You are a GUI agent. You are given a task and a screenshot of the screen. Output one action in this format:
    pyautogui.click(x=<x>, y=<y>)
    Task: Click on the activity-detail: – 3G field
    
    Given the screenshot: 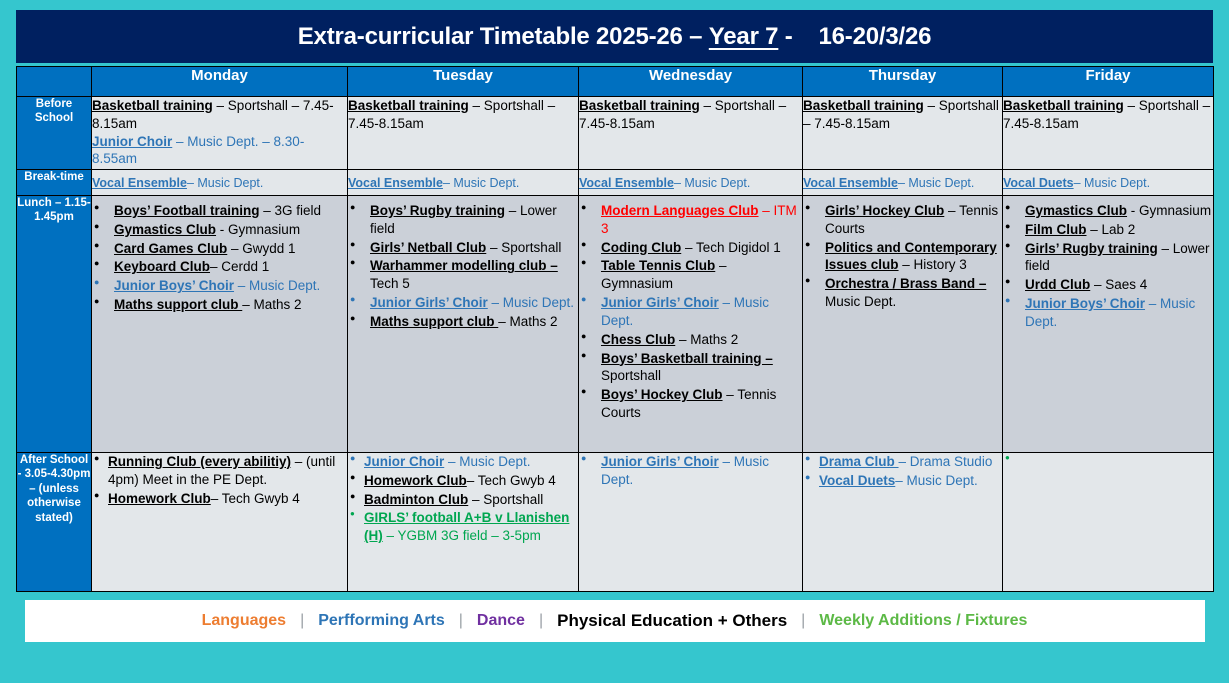 What is the action you would take?
    pyautogui.click(x=290, y=210)
    